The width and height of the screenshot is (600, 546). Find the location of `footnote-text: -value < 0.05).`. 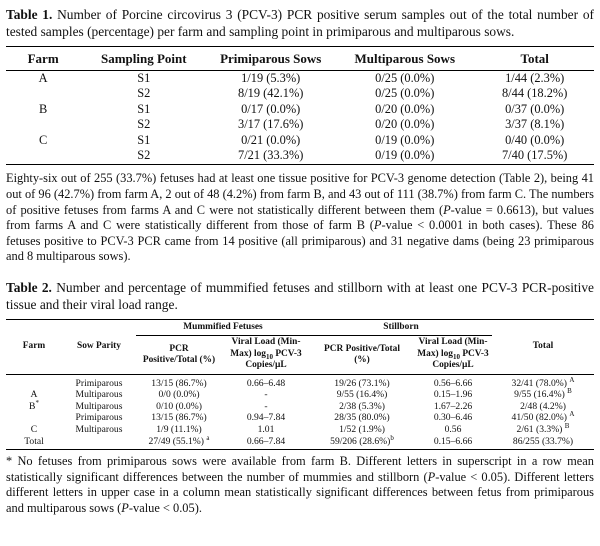

footnote-text: -value < 0.05). is located at coordinates (165, 507).